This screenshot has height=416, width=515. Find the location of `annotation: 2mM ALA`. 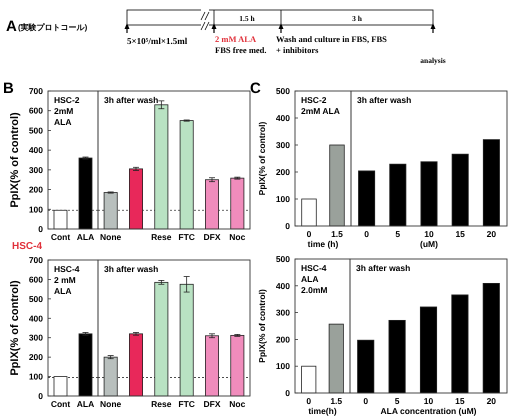

annotation: 2mM ALA is located at coordinates (320, 111).